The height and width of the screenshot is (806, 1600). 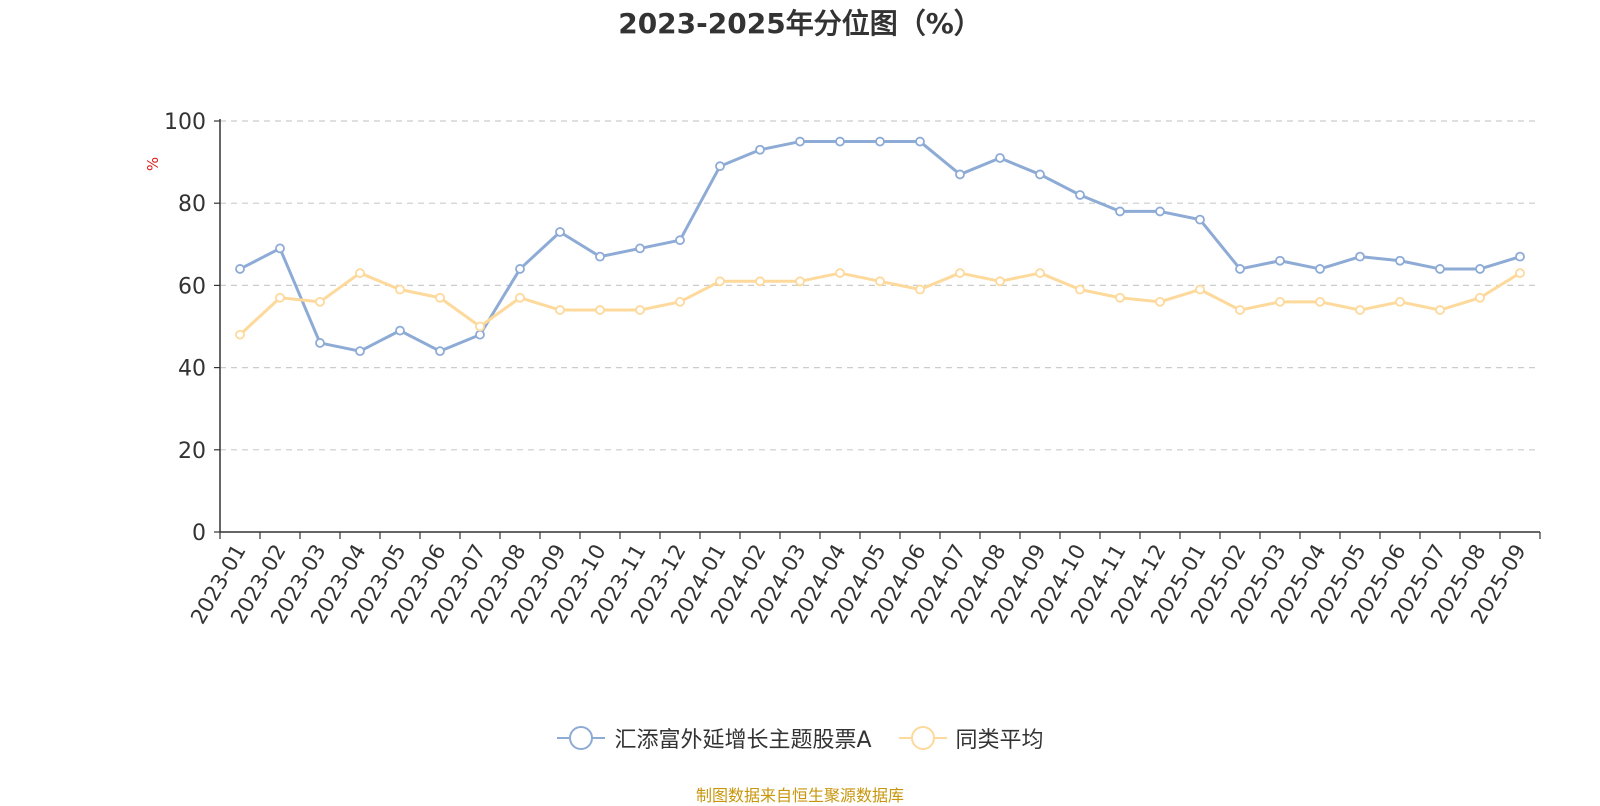 I want to click on legend-item: 同类平均, so click(x=971, y=738).